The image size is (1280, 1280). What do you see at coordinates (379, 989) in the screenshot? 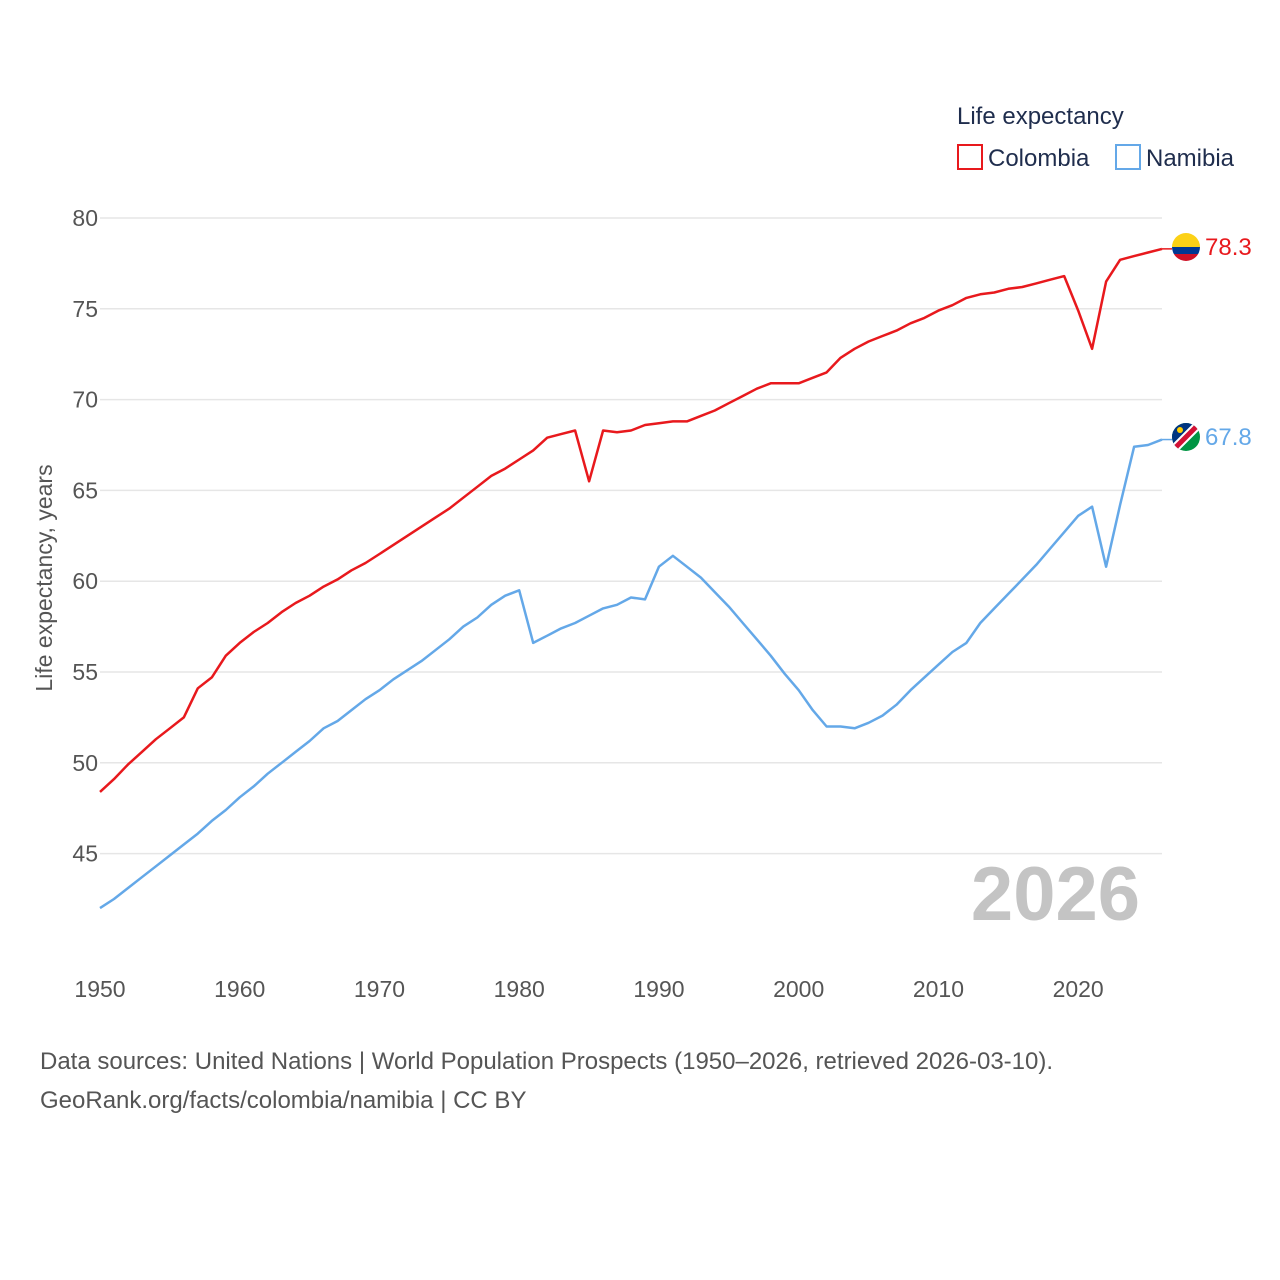
I see `x-tick-label: 1970` at bounding box center [379, 989].